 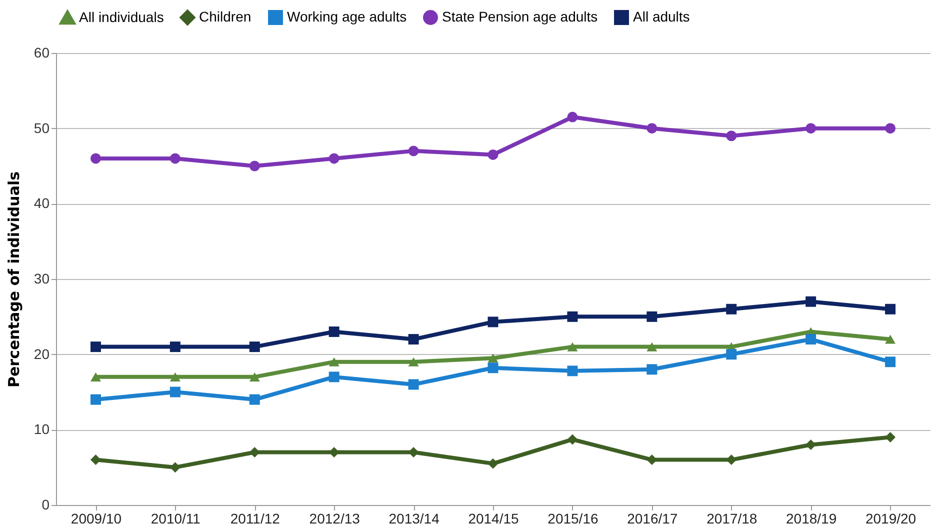 I want to click on y-tick-label: 30, so click(x=42, y=278).